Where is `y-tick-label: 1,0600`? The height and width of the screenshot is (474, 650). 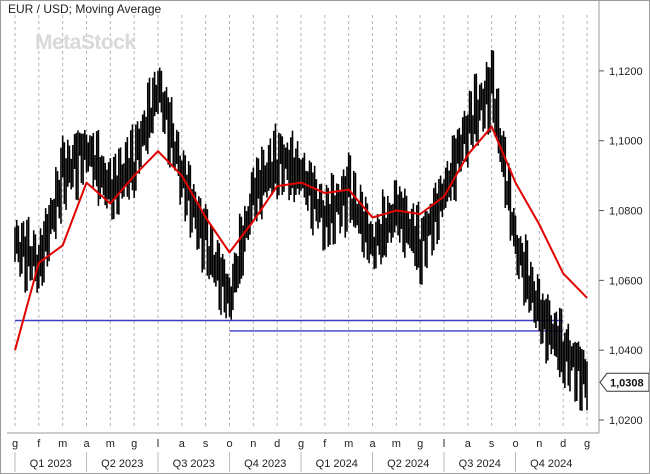 y-tick-label: 1,0600 is located at coordinates (626, 281).